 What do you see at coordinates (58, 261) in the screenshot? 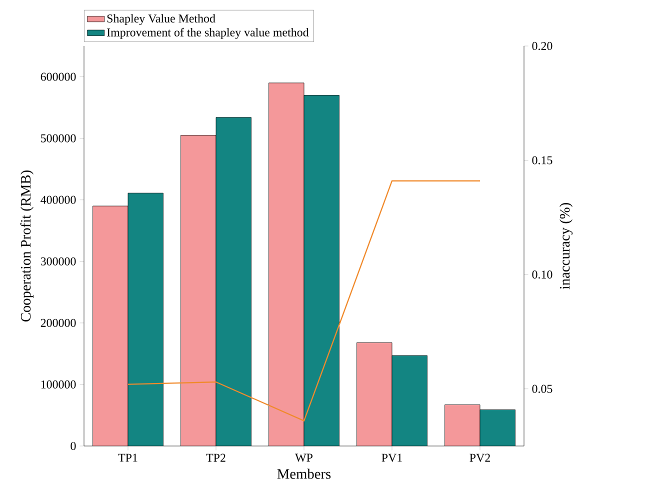
I see `y-tick-label: 300000` at bounding box center [58, 261].